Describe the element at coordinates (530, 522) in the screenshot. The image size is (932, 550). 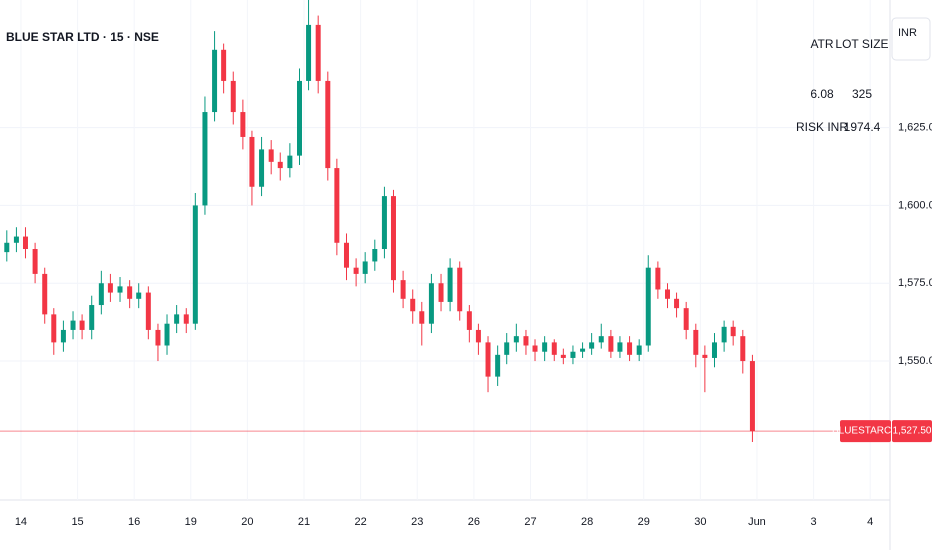
I see `x-tick-label: 27` at that location.